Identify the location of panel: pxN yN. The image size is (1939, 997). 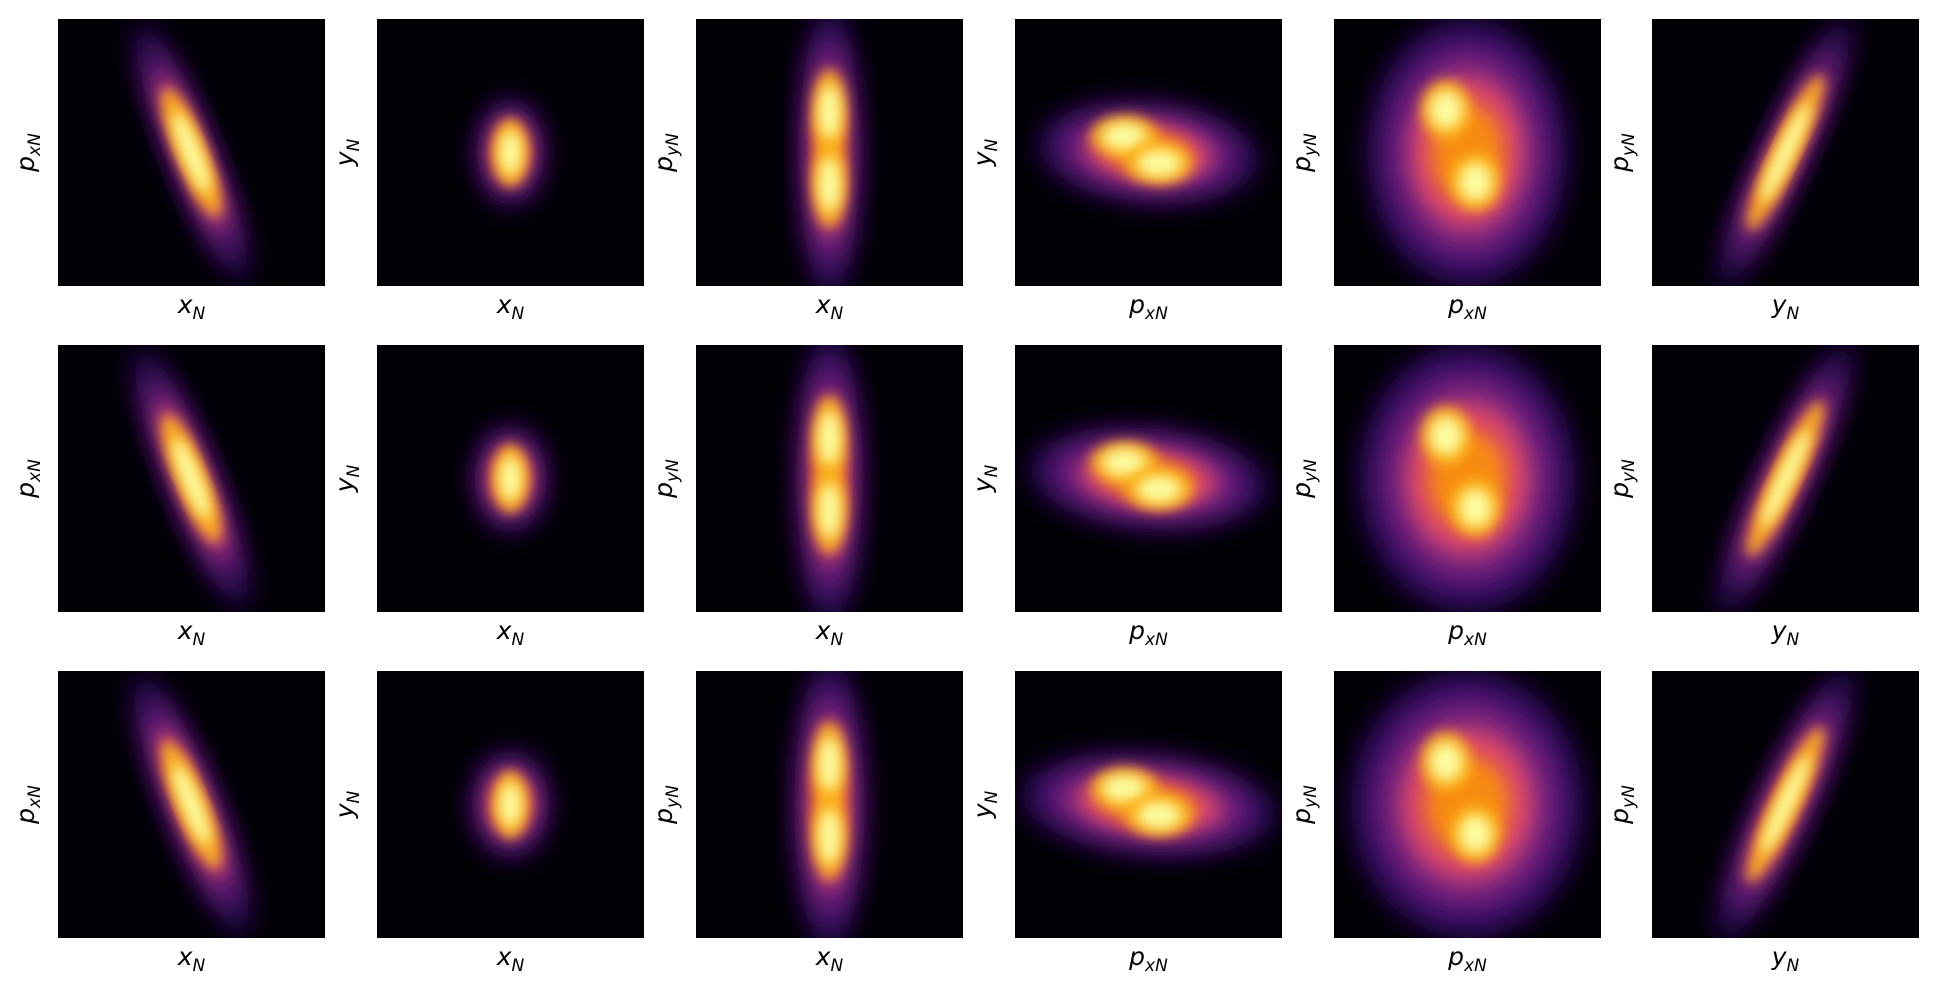
(1125, 823).